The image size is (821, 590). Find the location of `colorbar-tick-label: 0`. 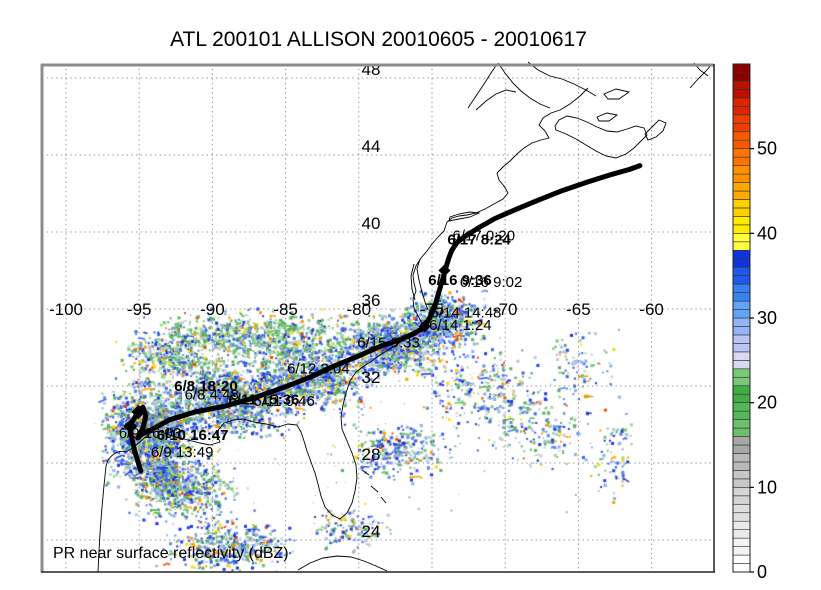

colorbar-tick-label: 0 is located at coordinates (762, 572).